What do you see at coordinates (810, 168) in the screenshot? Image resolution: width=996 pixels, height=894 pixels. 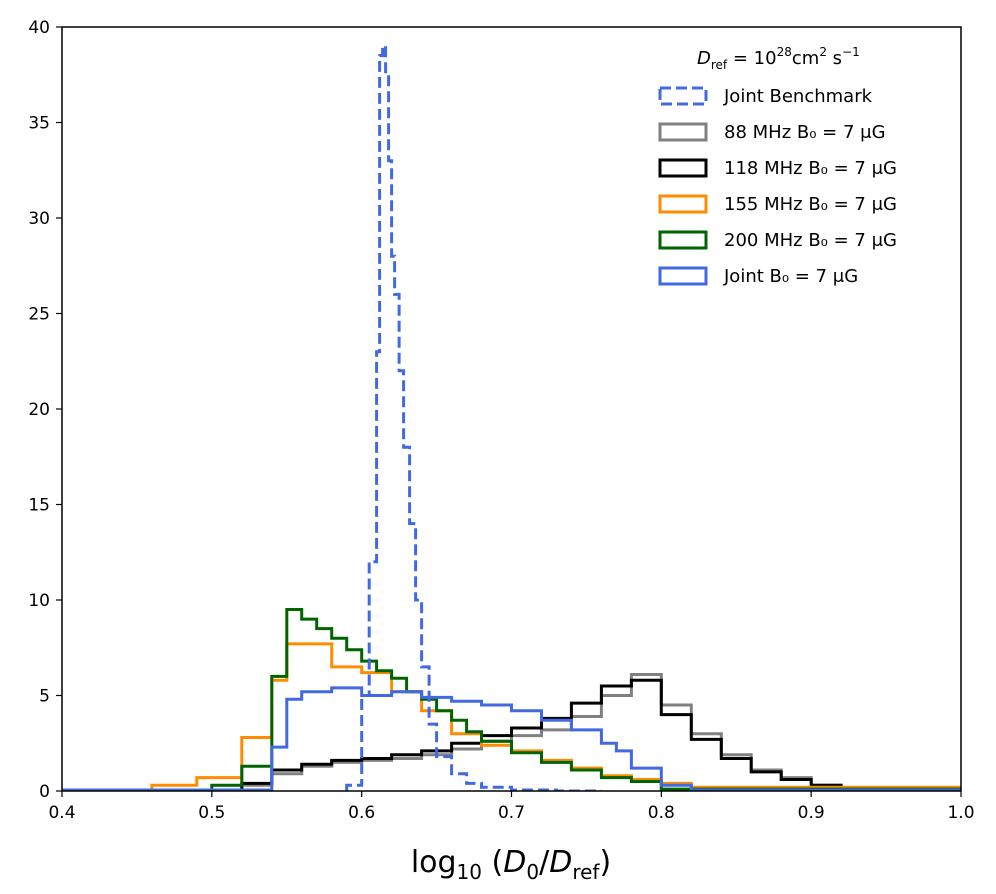 I see `legend-label-1: 118 MHz B₀ = 7 μG` at bounding box center [810, 168].